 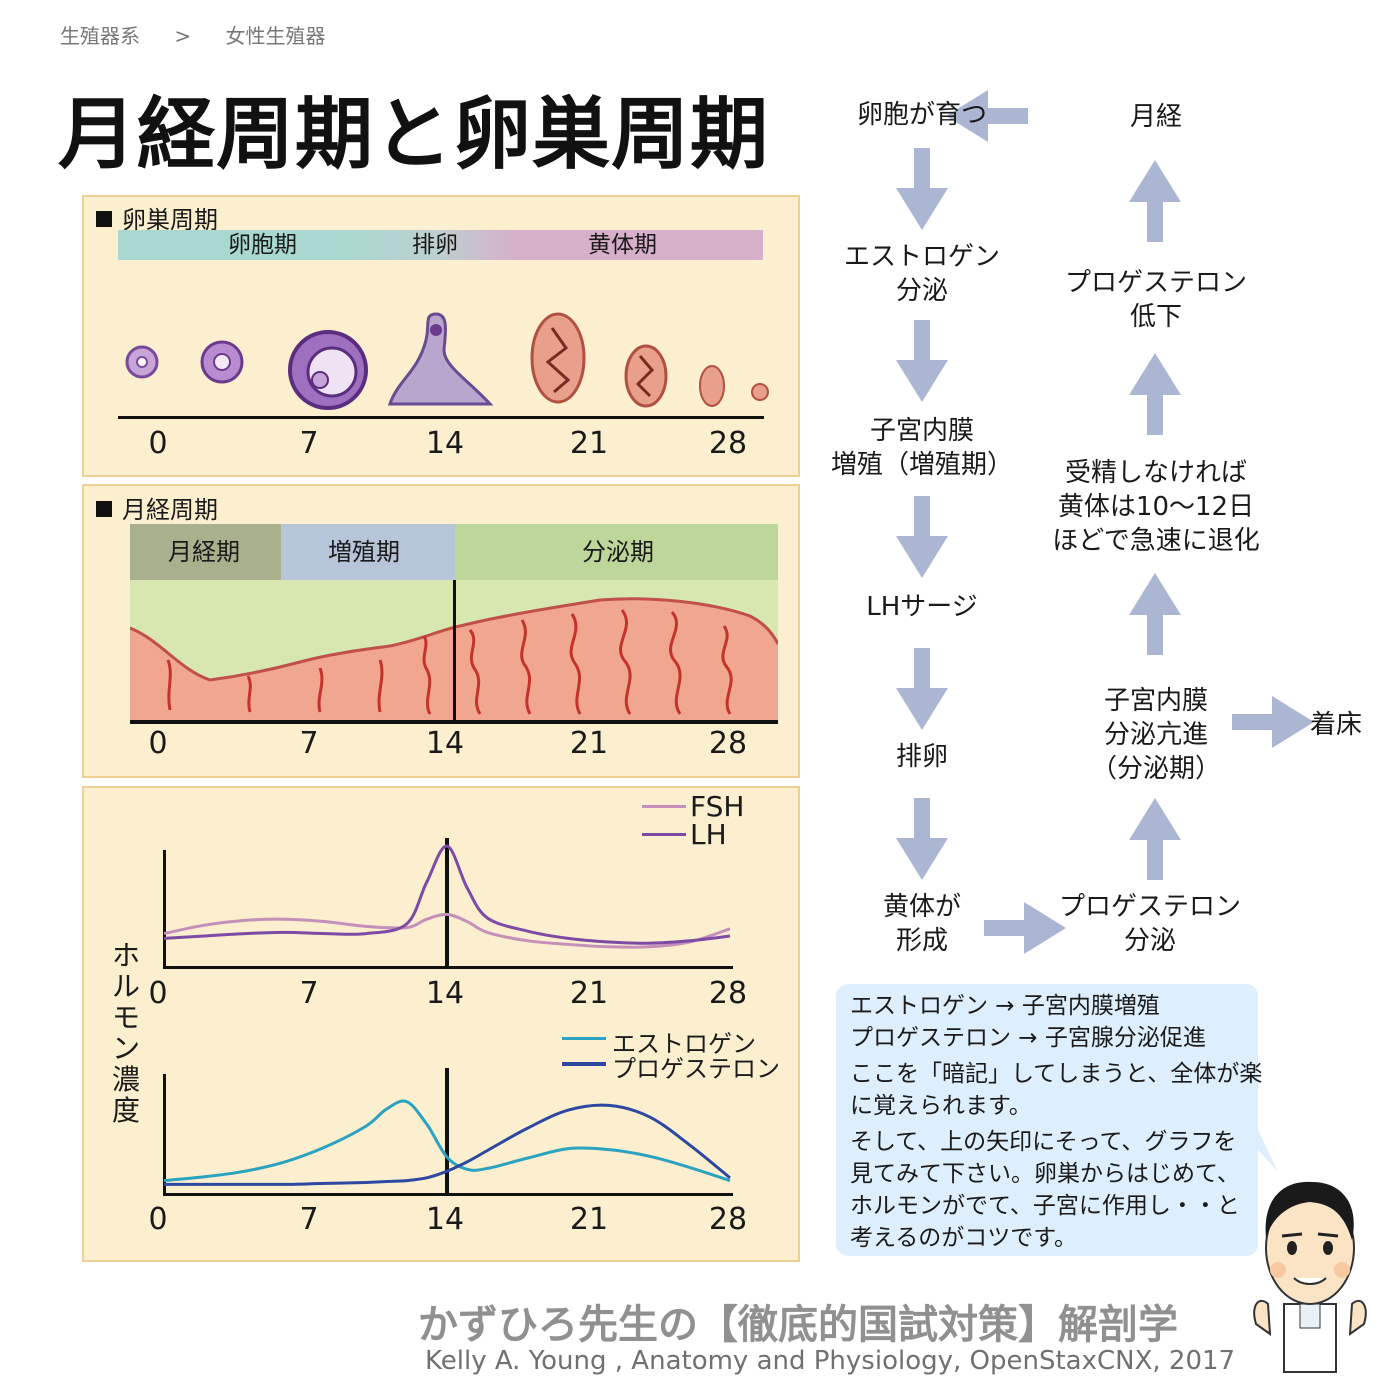 I want to click on legend-swatch-progesterone, so click(x=584, y=1064).